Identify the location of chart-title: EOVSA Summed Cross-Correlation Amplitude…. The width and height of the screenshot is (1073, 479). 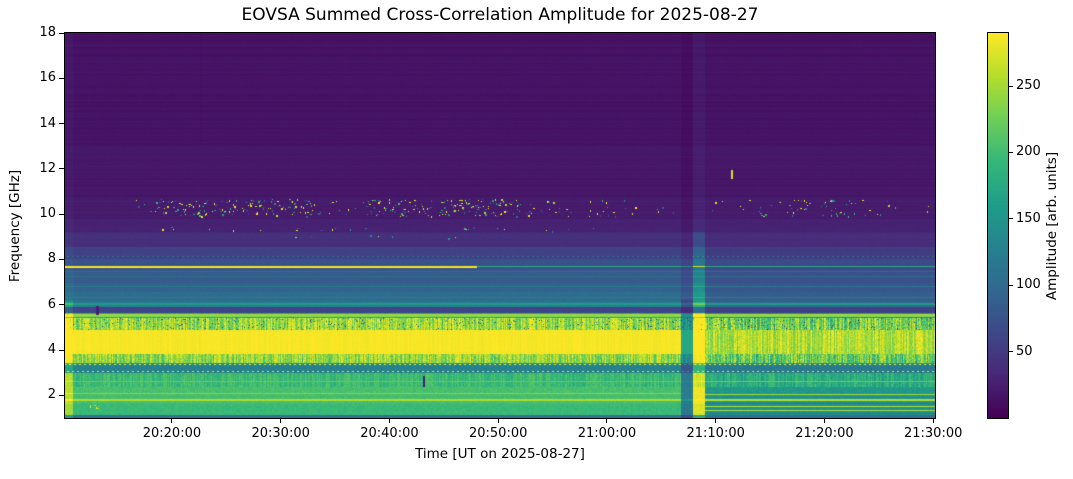
(500, 15).